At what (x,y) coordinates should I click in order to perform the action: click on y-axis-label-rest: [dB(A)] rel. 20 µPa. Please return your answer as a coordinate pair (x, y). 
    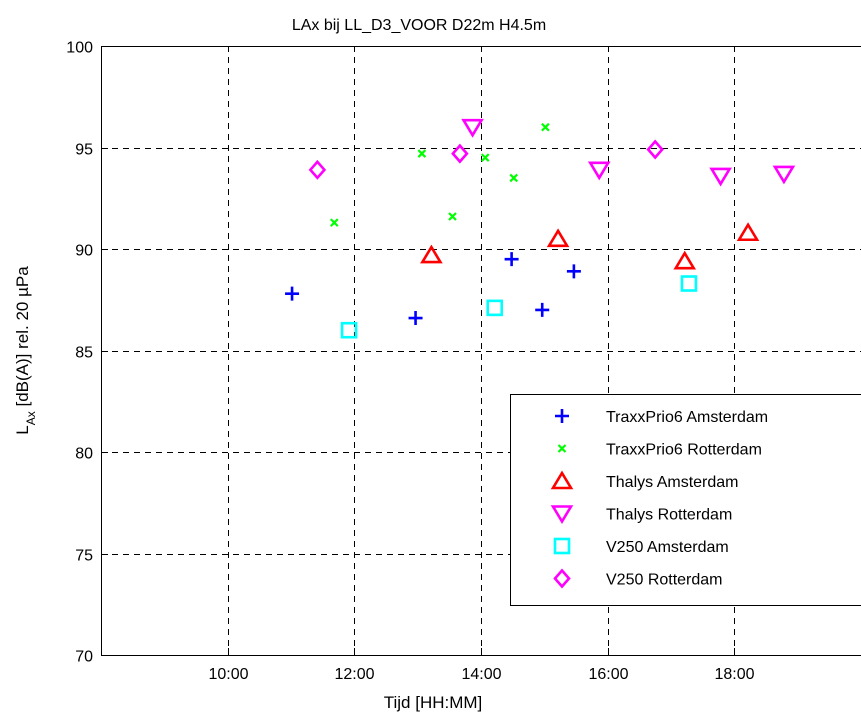
    Looking at the image, I should click on (22, 338).